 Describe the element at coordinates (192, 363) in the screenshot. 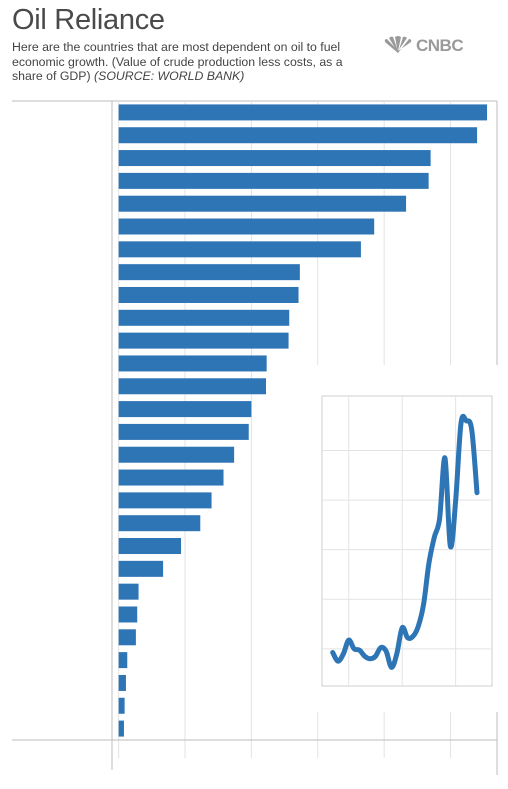

I see `bar-iran` at that location.